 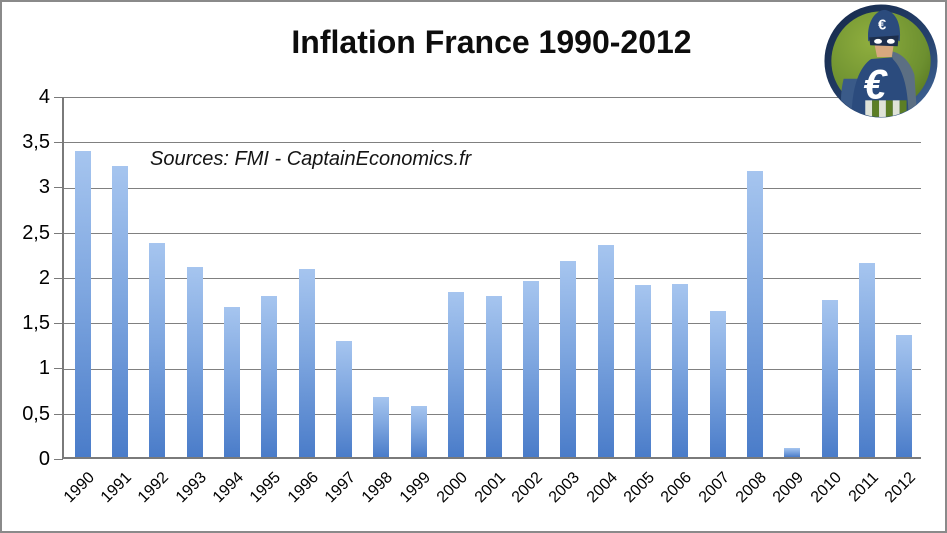 What do you see at coordinates (36, 233) in the screenshot?
I see `y-tick-label: 2,5` at bounding box center [36, 233].